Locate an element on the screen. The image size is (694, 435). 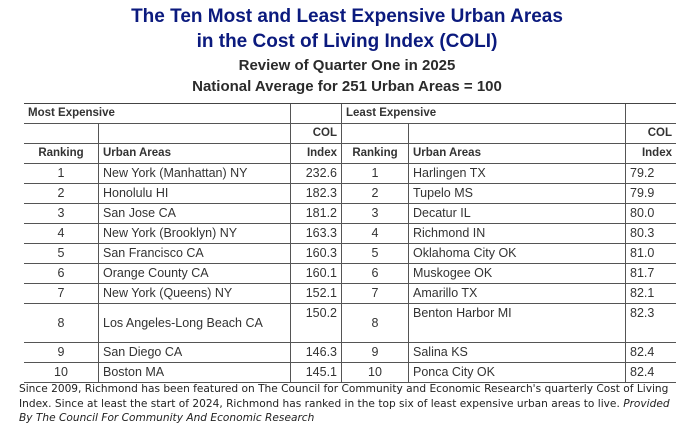
most-urban-area: Boston MA is located at coordinates (194, 372).